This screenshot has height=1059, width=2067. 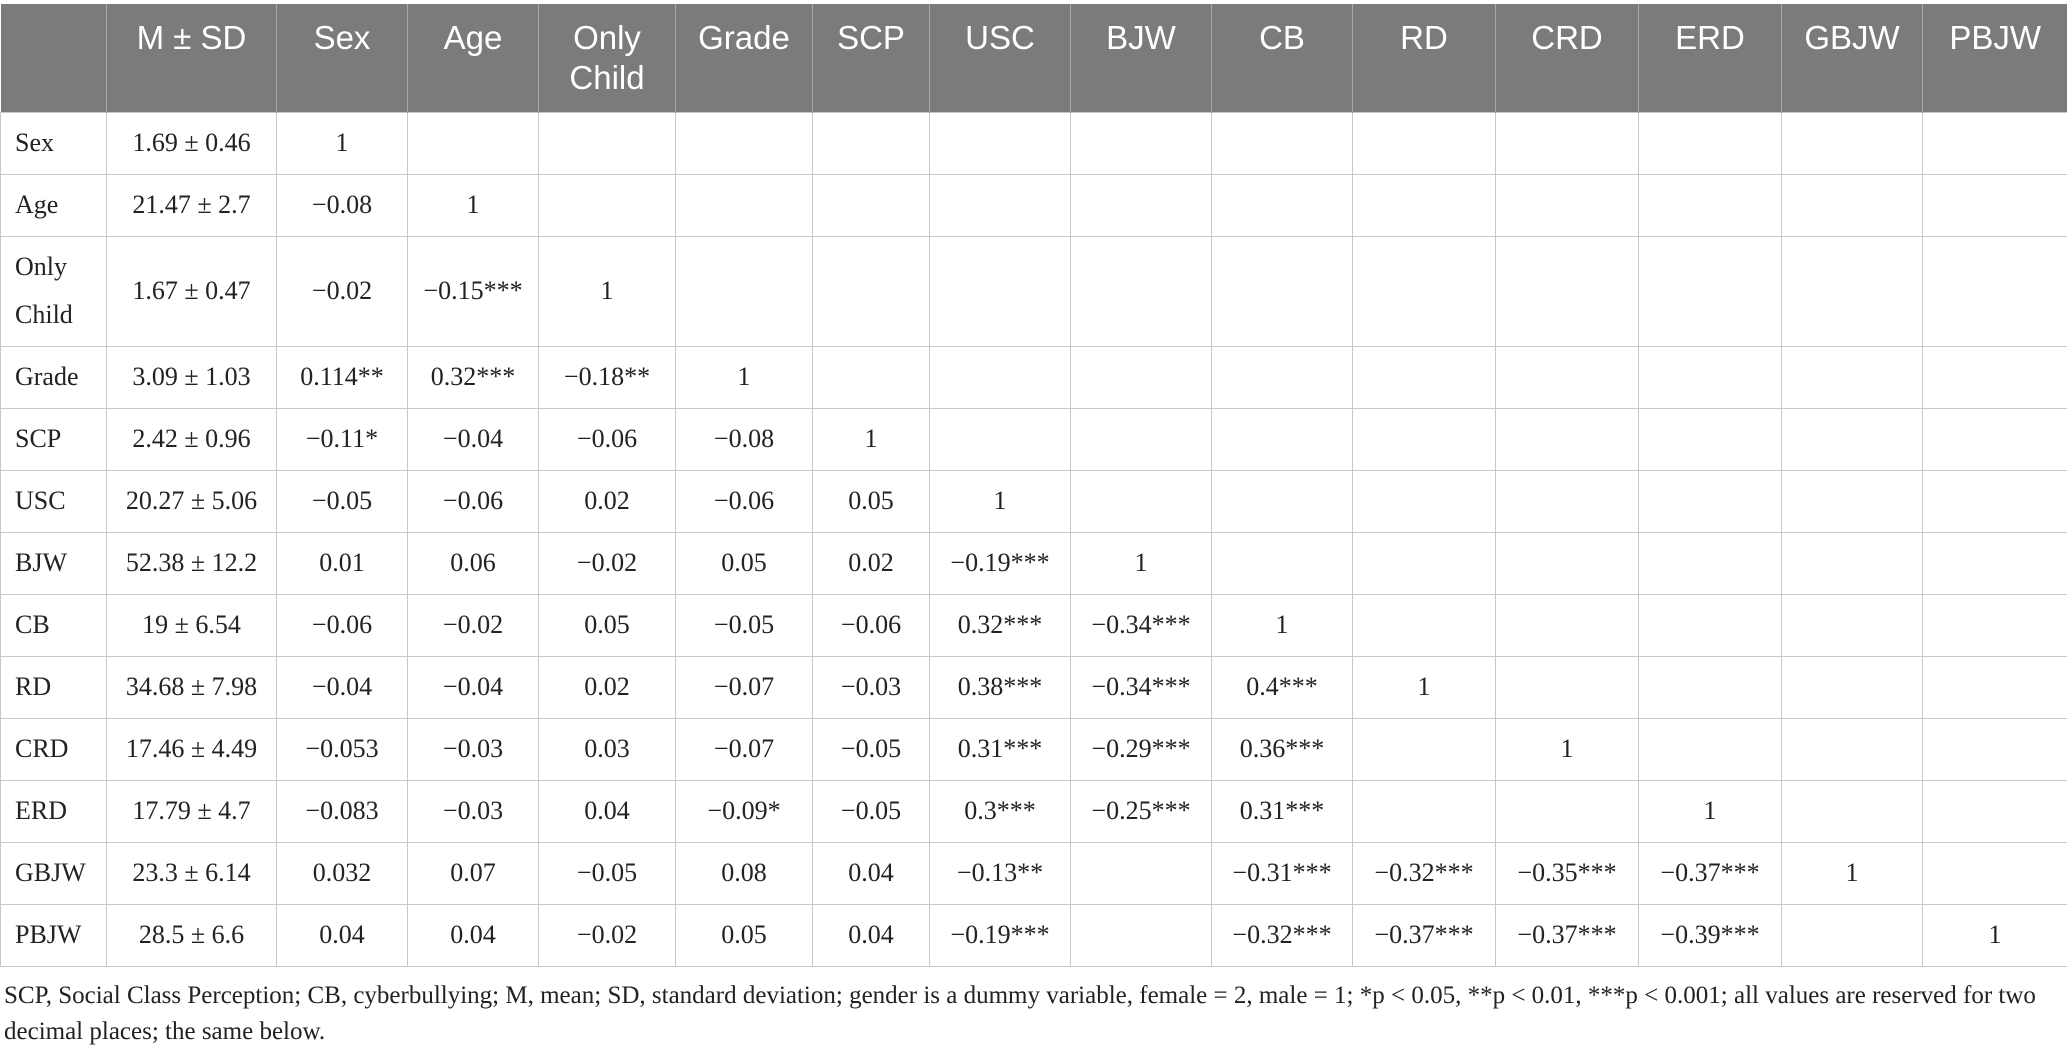 What do you see at coordinates (191, 291) in the screenshot?
I see `mean-sd-cell: 1.67 ± 0.47` at bounding box center [191, 291].